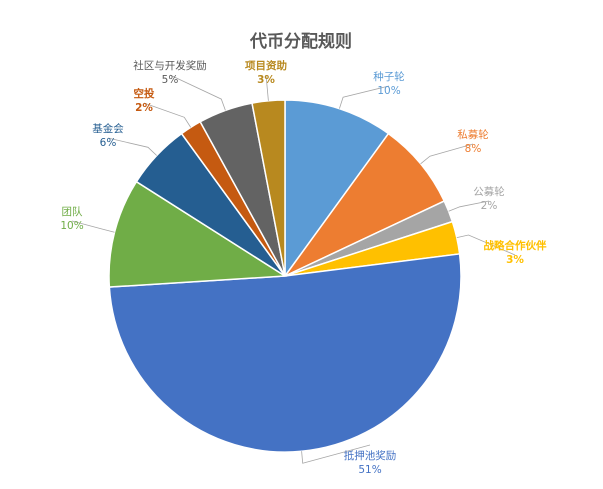 This screenshot has width=603, height=489. Describe the element at coordinates (266, 65) in the screenshot. I see `slice-name-label-10: 项目资助` at that location.